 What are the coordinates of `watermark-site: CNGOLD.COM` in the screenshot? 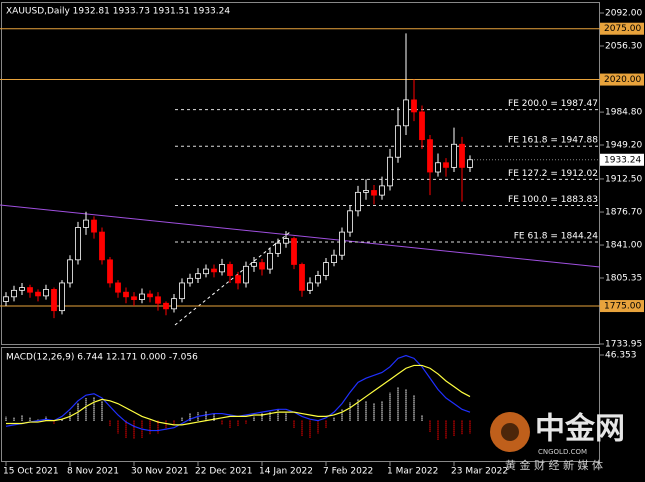 It's located at (562, 452).